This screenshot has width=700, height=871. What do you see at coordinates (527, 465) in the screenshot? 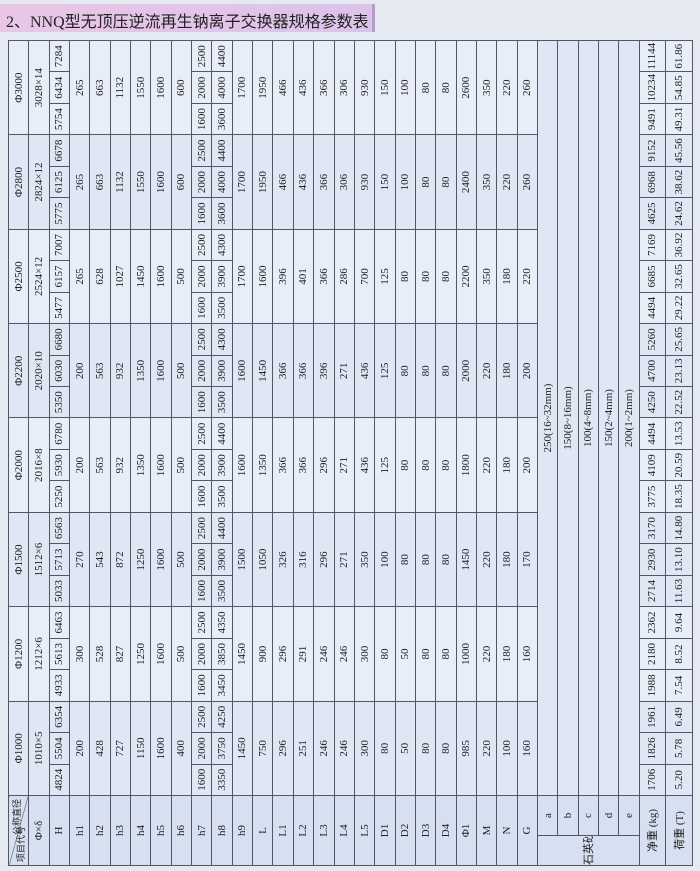
I see `value-cell: 200` at bounding box center [527, 465].